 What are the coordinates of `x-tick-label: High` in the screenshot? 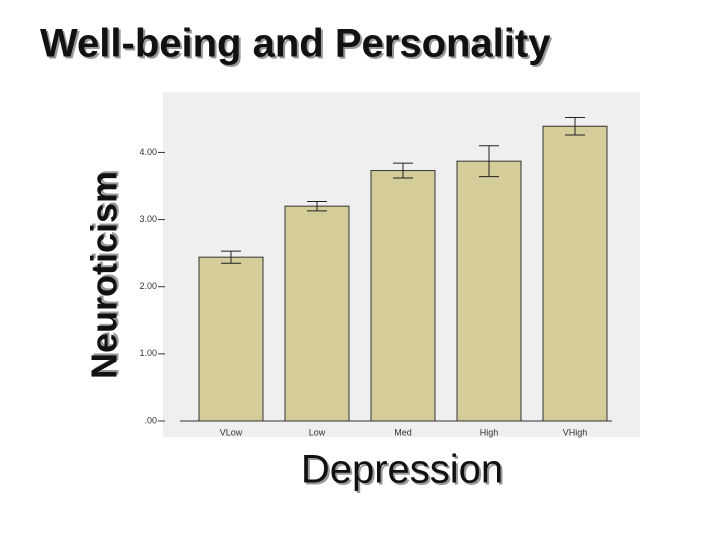 It's located at (489, 432).